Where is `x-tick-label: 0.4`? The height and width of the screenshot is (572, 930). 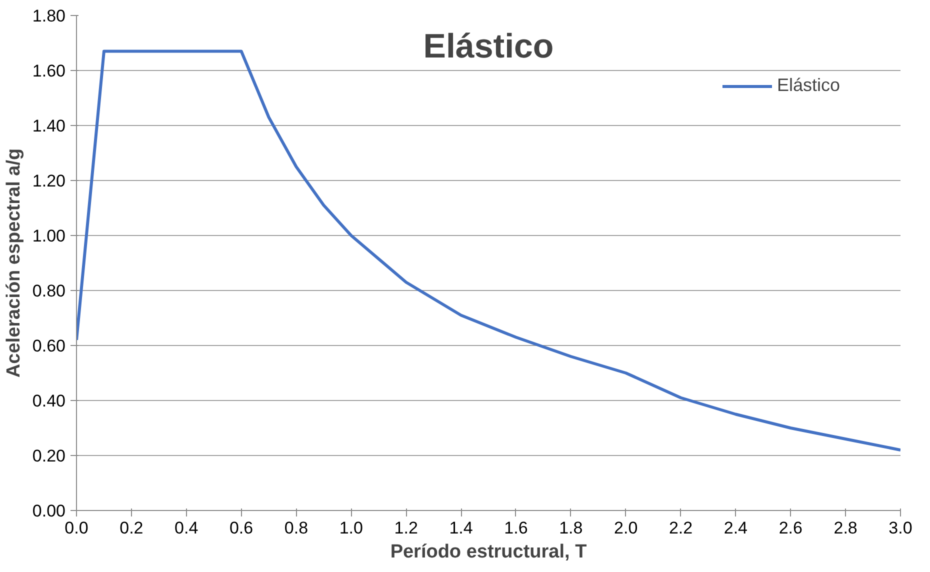
x-tick-label: 0.4 is located at coordinates (186, 528).